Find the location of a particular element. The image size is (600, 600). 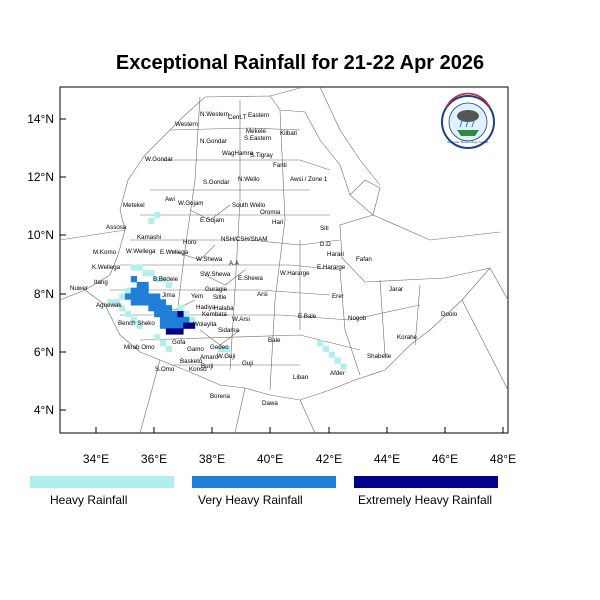

zone-label: W.Shewa is located at coordinates (209, 259).